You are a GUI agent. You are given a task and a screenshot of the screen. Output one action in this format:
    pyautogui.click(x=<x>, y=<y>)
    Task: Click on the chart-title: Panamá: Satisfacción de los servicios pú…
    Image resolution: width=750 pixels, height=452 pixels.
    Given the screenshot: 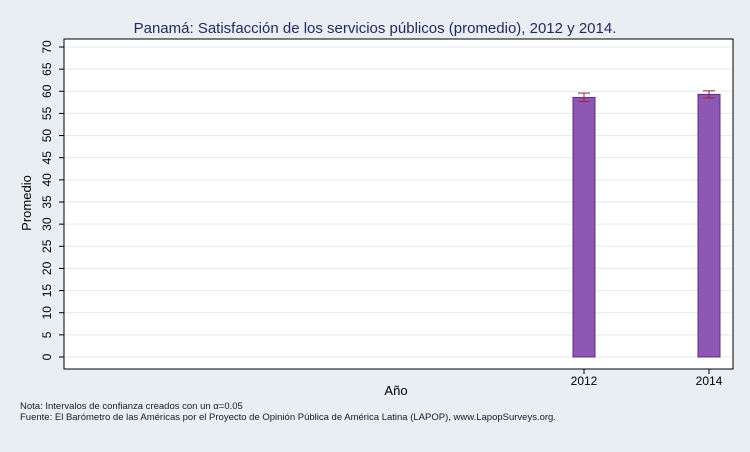 What is the action you would take?
    pyautogui.click(x=375, y=28)
    